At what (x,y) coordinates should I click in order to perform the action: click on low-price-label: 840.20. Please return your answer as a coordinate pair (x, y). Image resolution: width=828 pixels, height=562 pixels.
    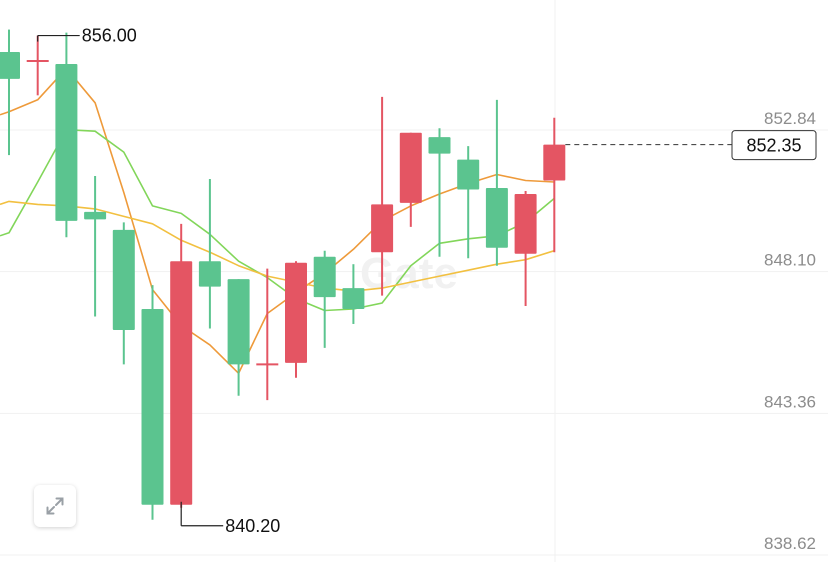
    Looking at the image, I should click on (252, 526).